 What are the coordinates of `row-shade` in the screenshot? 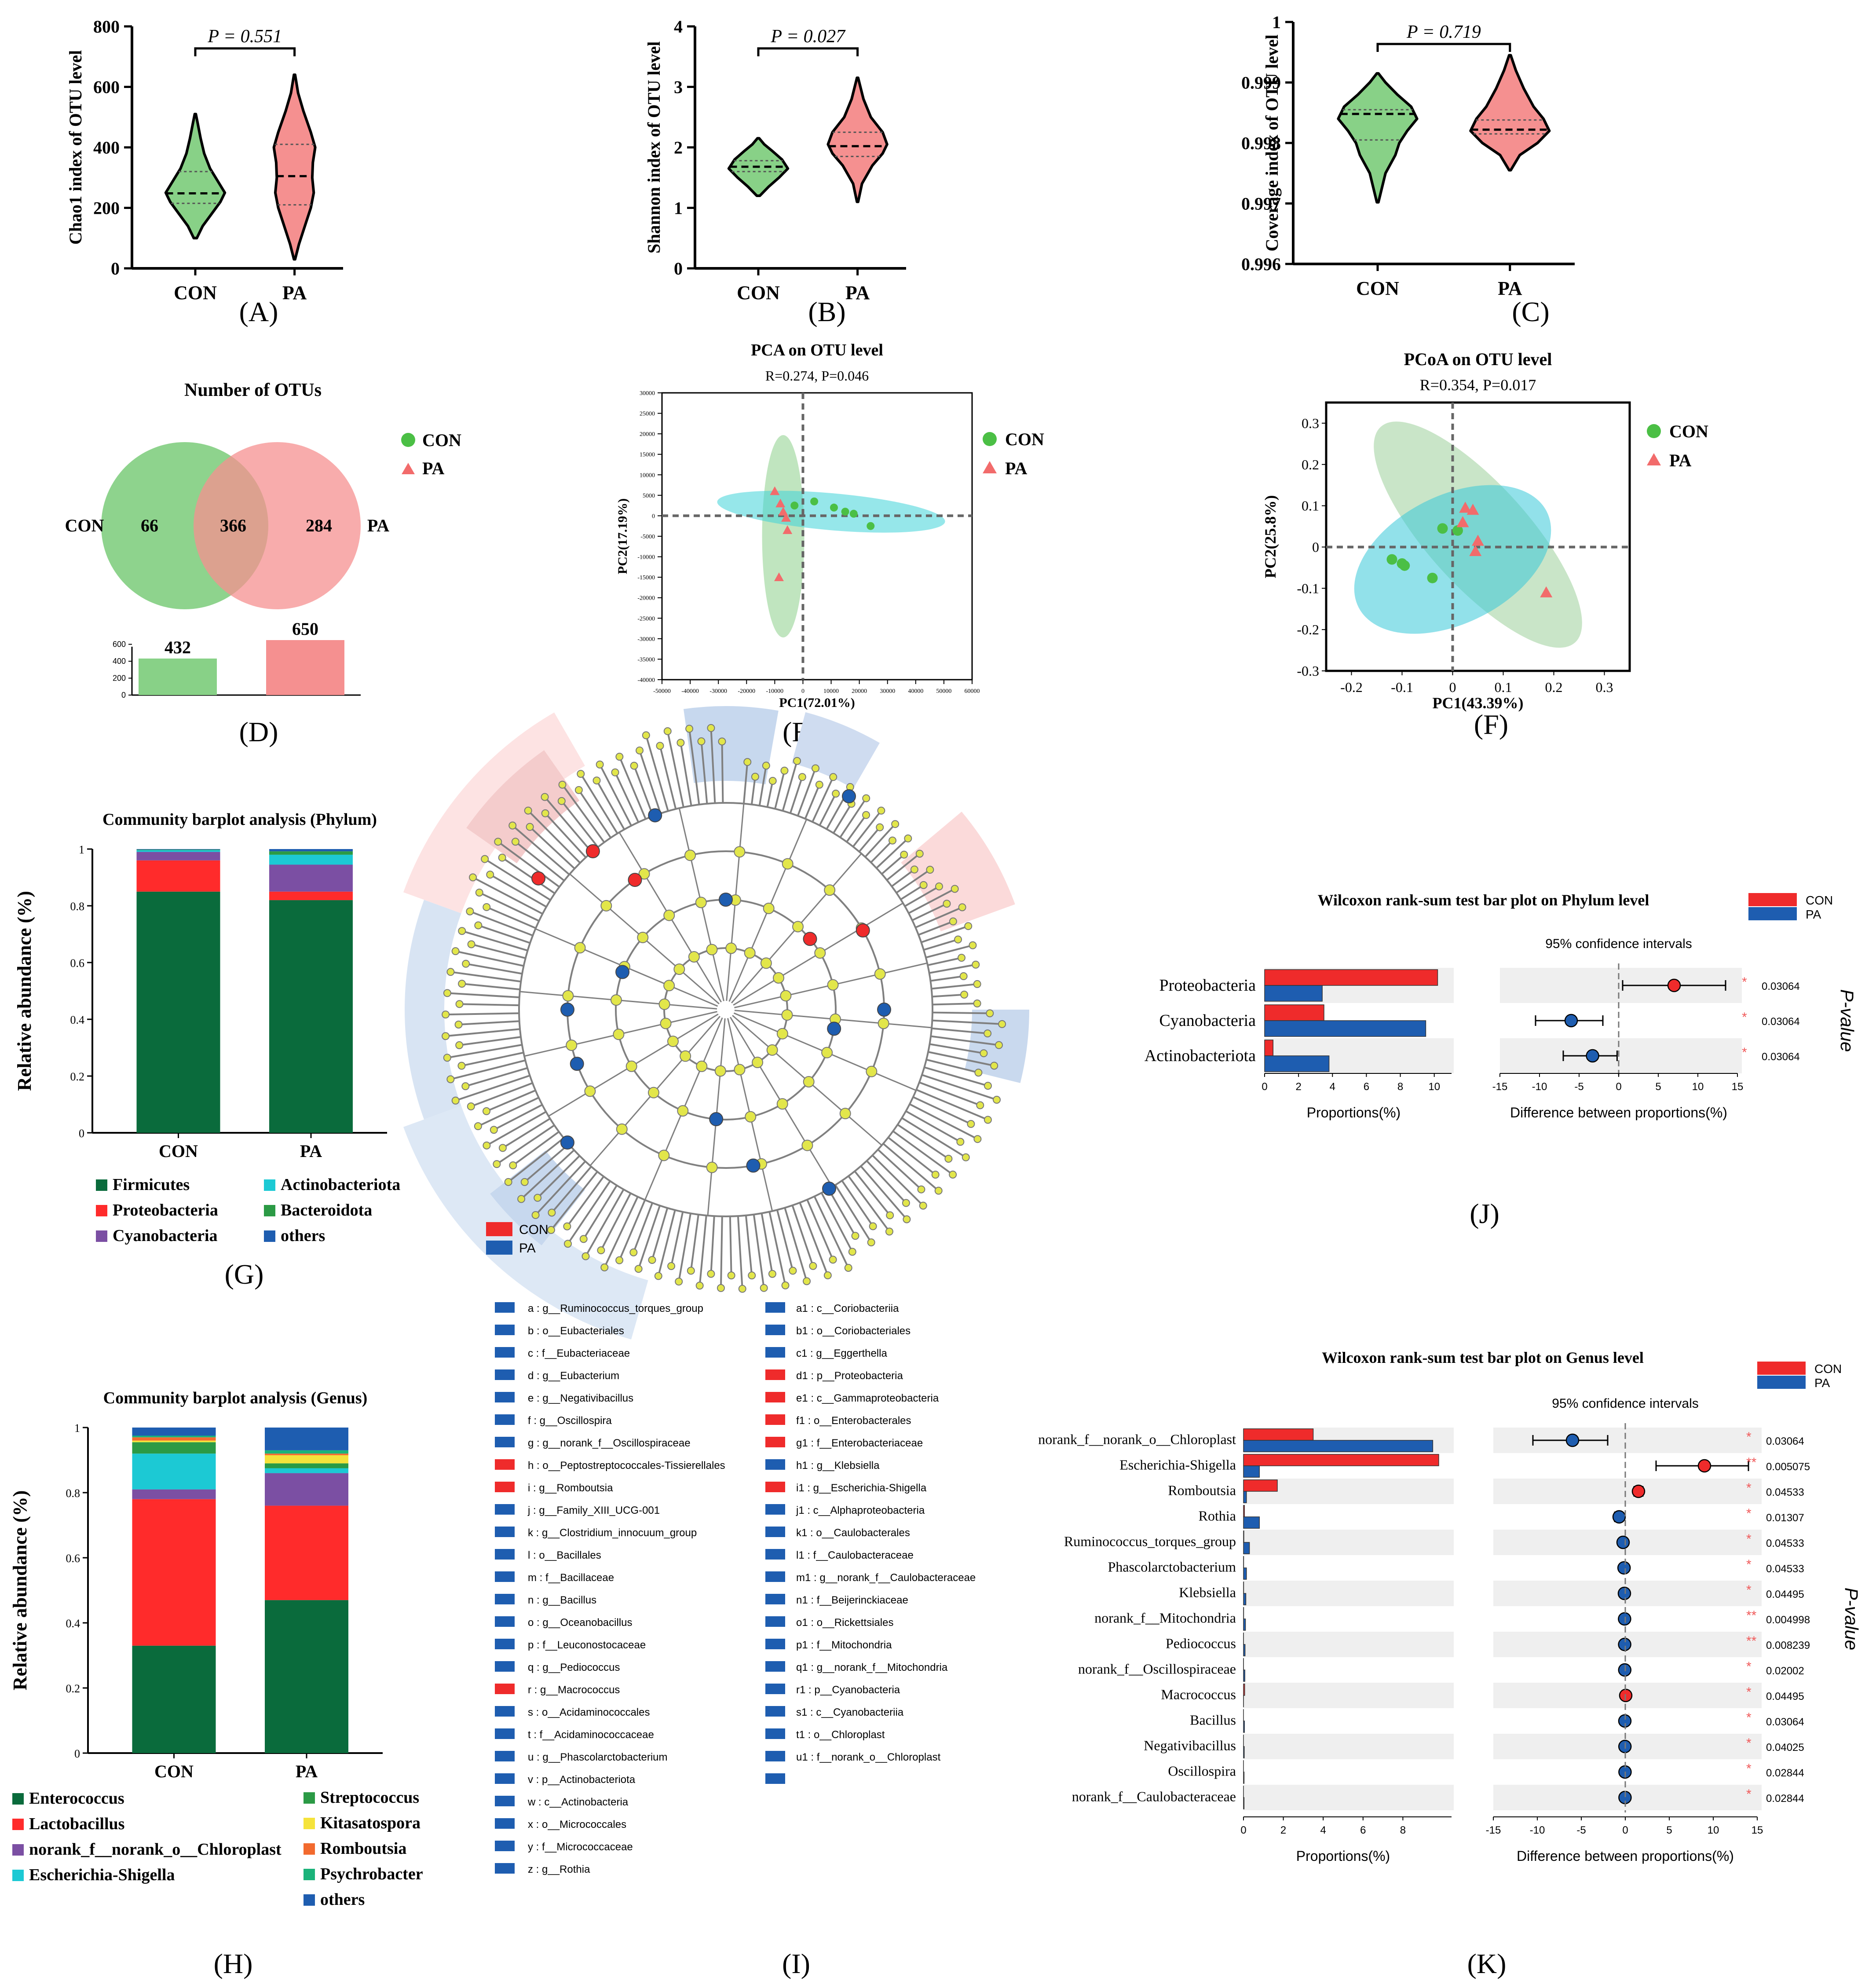 It's located at (1349, 1746).